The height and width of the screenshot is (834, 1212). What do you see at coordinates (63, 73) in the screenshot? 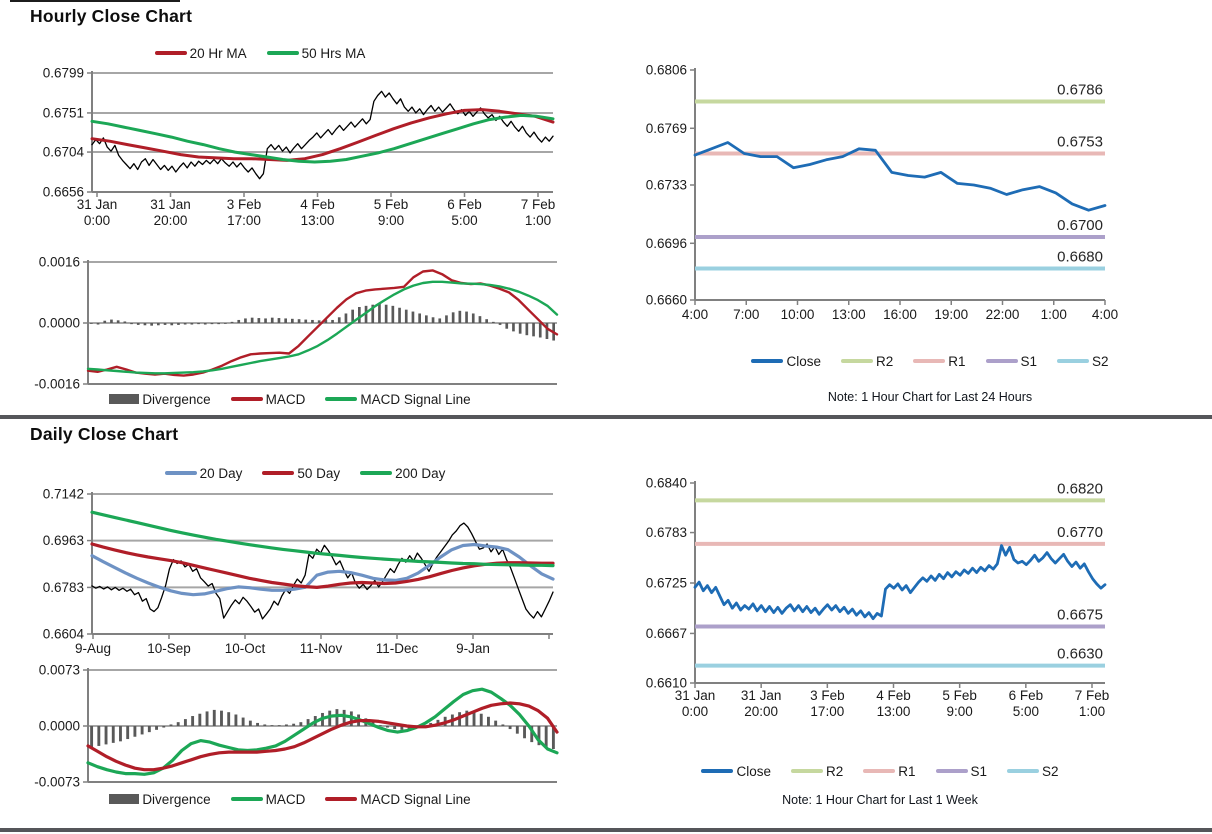
I see `hourly_close-y-tick-label: 0.6799` at bounding box center [63, 73].